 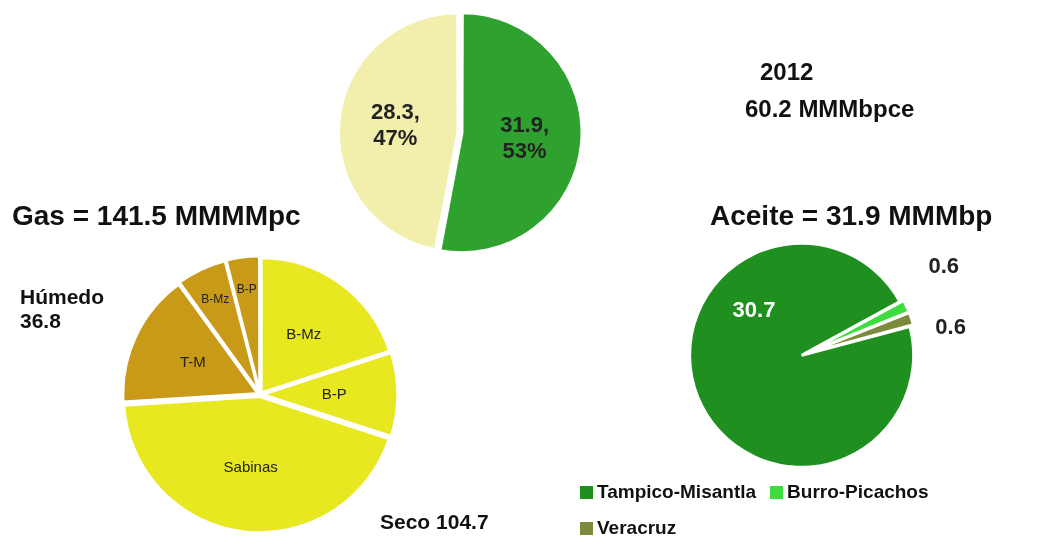 What do you see at coordinates (192, 362) in the screenshot?
I see `slice-label: T-M` at bounding box center [192, 362].